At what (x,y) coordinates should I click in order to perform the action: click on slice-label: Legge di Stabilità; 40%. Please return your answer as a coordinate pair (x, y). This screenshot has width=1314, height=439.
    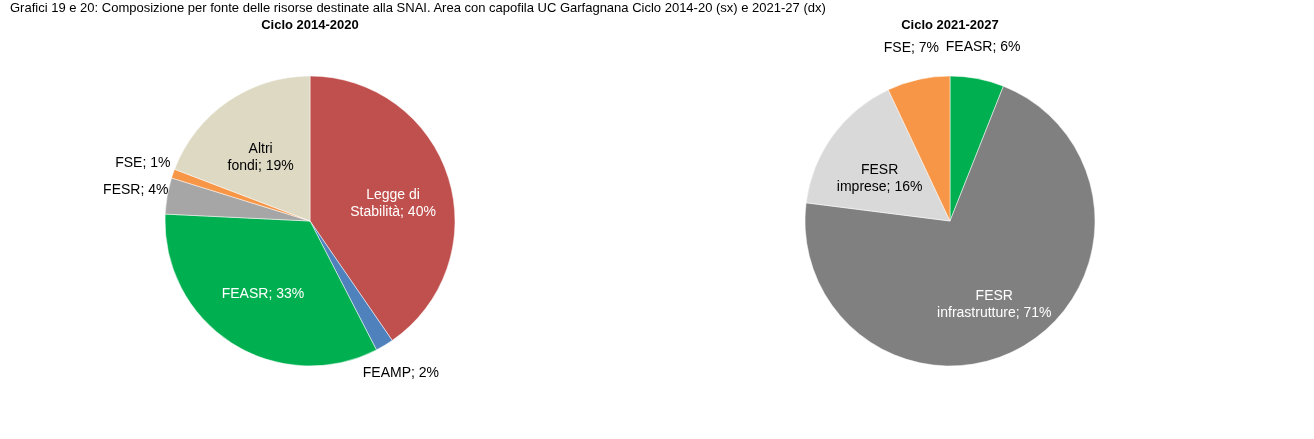
    Looking at the image, I should click on (393, 203).